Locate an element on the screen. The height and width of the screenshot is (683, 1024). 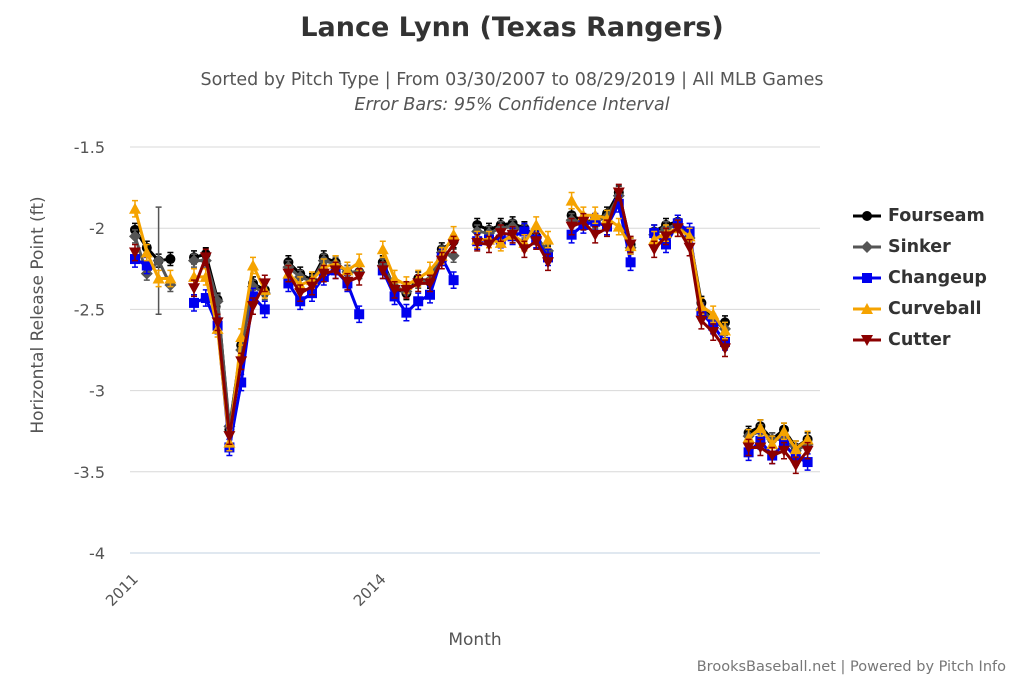
legend-item-sinker: Sinker is located at coordinates (919, 246).